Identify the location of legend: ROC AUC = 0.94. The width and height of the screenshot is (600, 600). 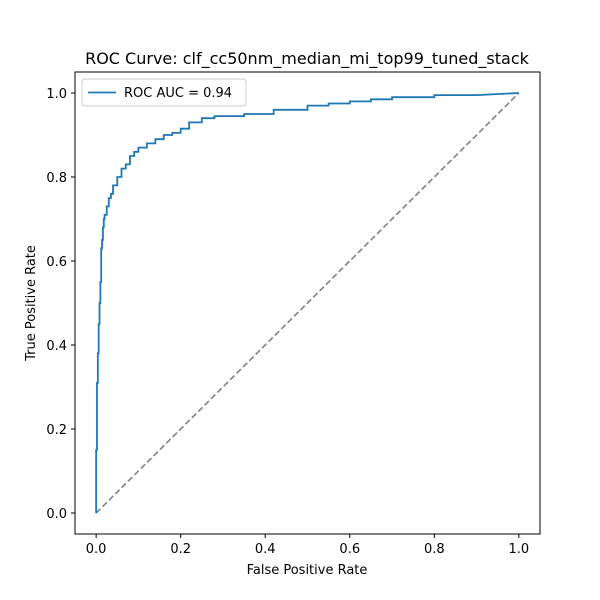
(164, 92).